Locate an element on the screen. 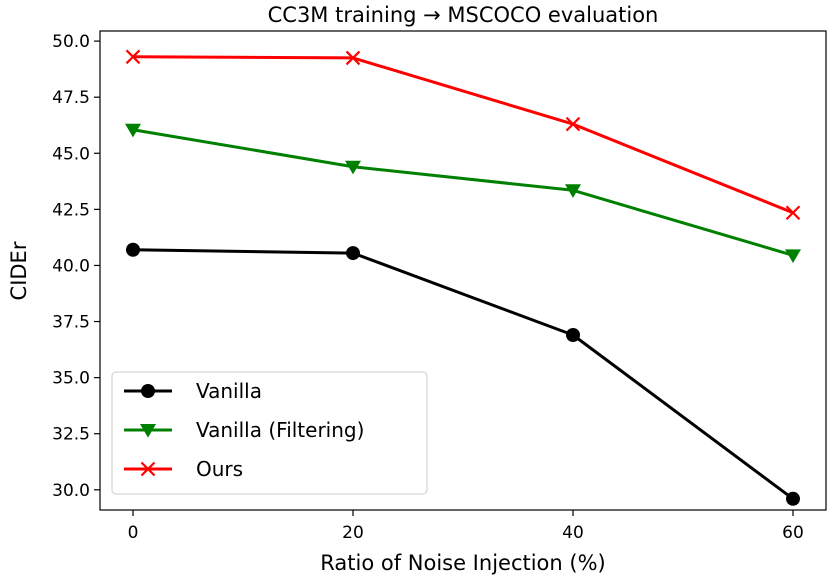  y-tick-label: 42.5 is located at coordinates (71, 210).